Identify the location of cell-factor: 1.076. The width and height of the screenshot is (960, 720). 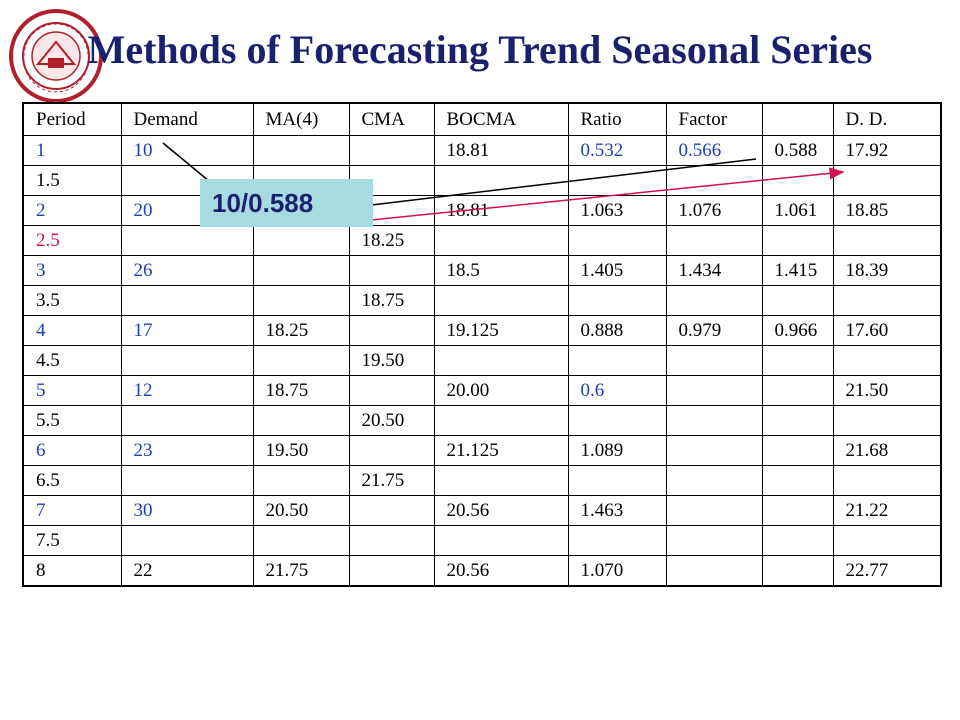
(714, 210).